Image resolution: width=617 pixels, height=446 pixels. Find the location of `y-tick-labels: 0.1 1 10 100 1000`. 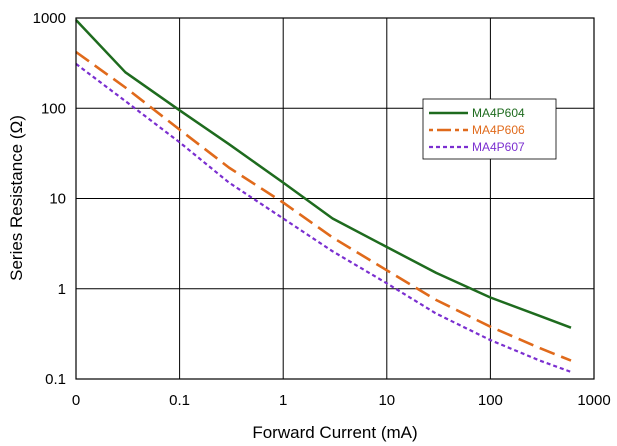

y-tick-labels: 0.1 1 10 100 1000 is located at coordinates (49, 199).